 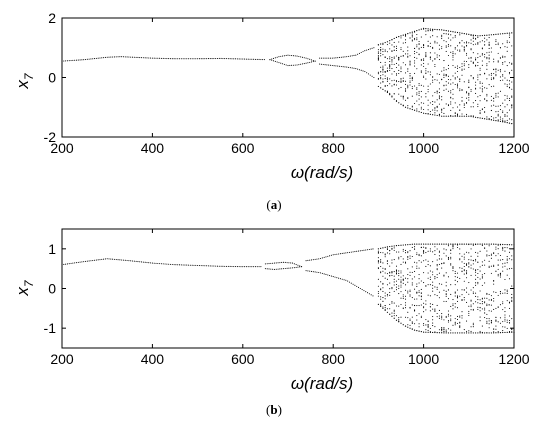 What do you see at coordinates (50, 137) in the screenshot?
I see `y-tick-label: -2` at bounding box center [50, 137].